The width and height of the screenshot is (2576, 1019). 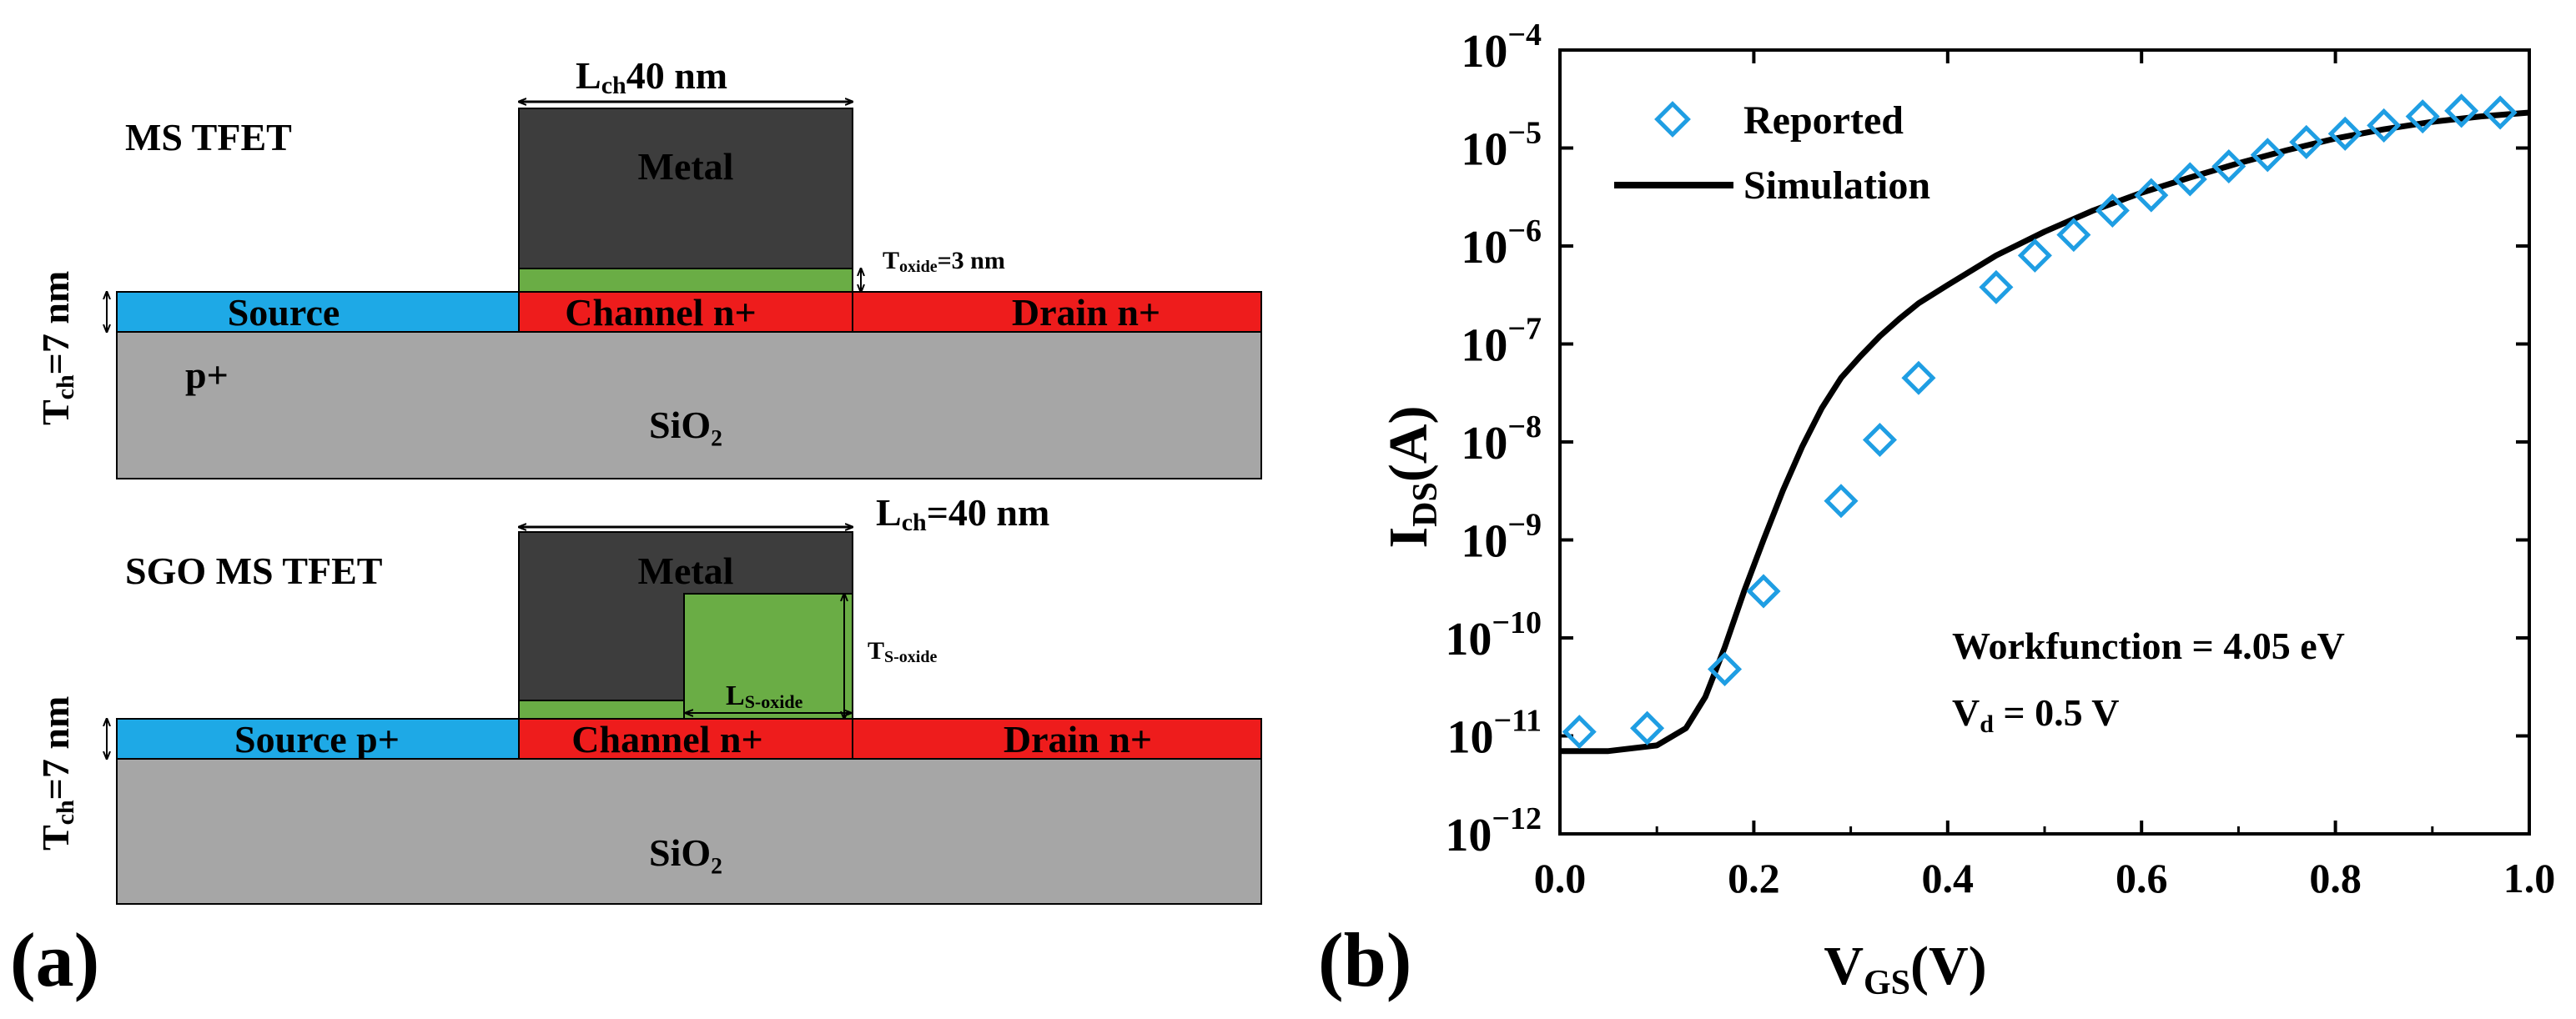 I want to click on device2-ts-oxide-value: S-oxide, so click(x=910, y=657).